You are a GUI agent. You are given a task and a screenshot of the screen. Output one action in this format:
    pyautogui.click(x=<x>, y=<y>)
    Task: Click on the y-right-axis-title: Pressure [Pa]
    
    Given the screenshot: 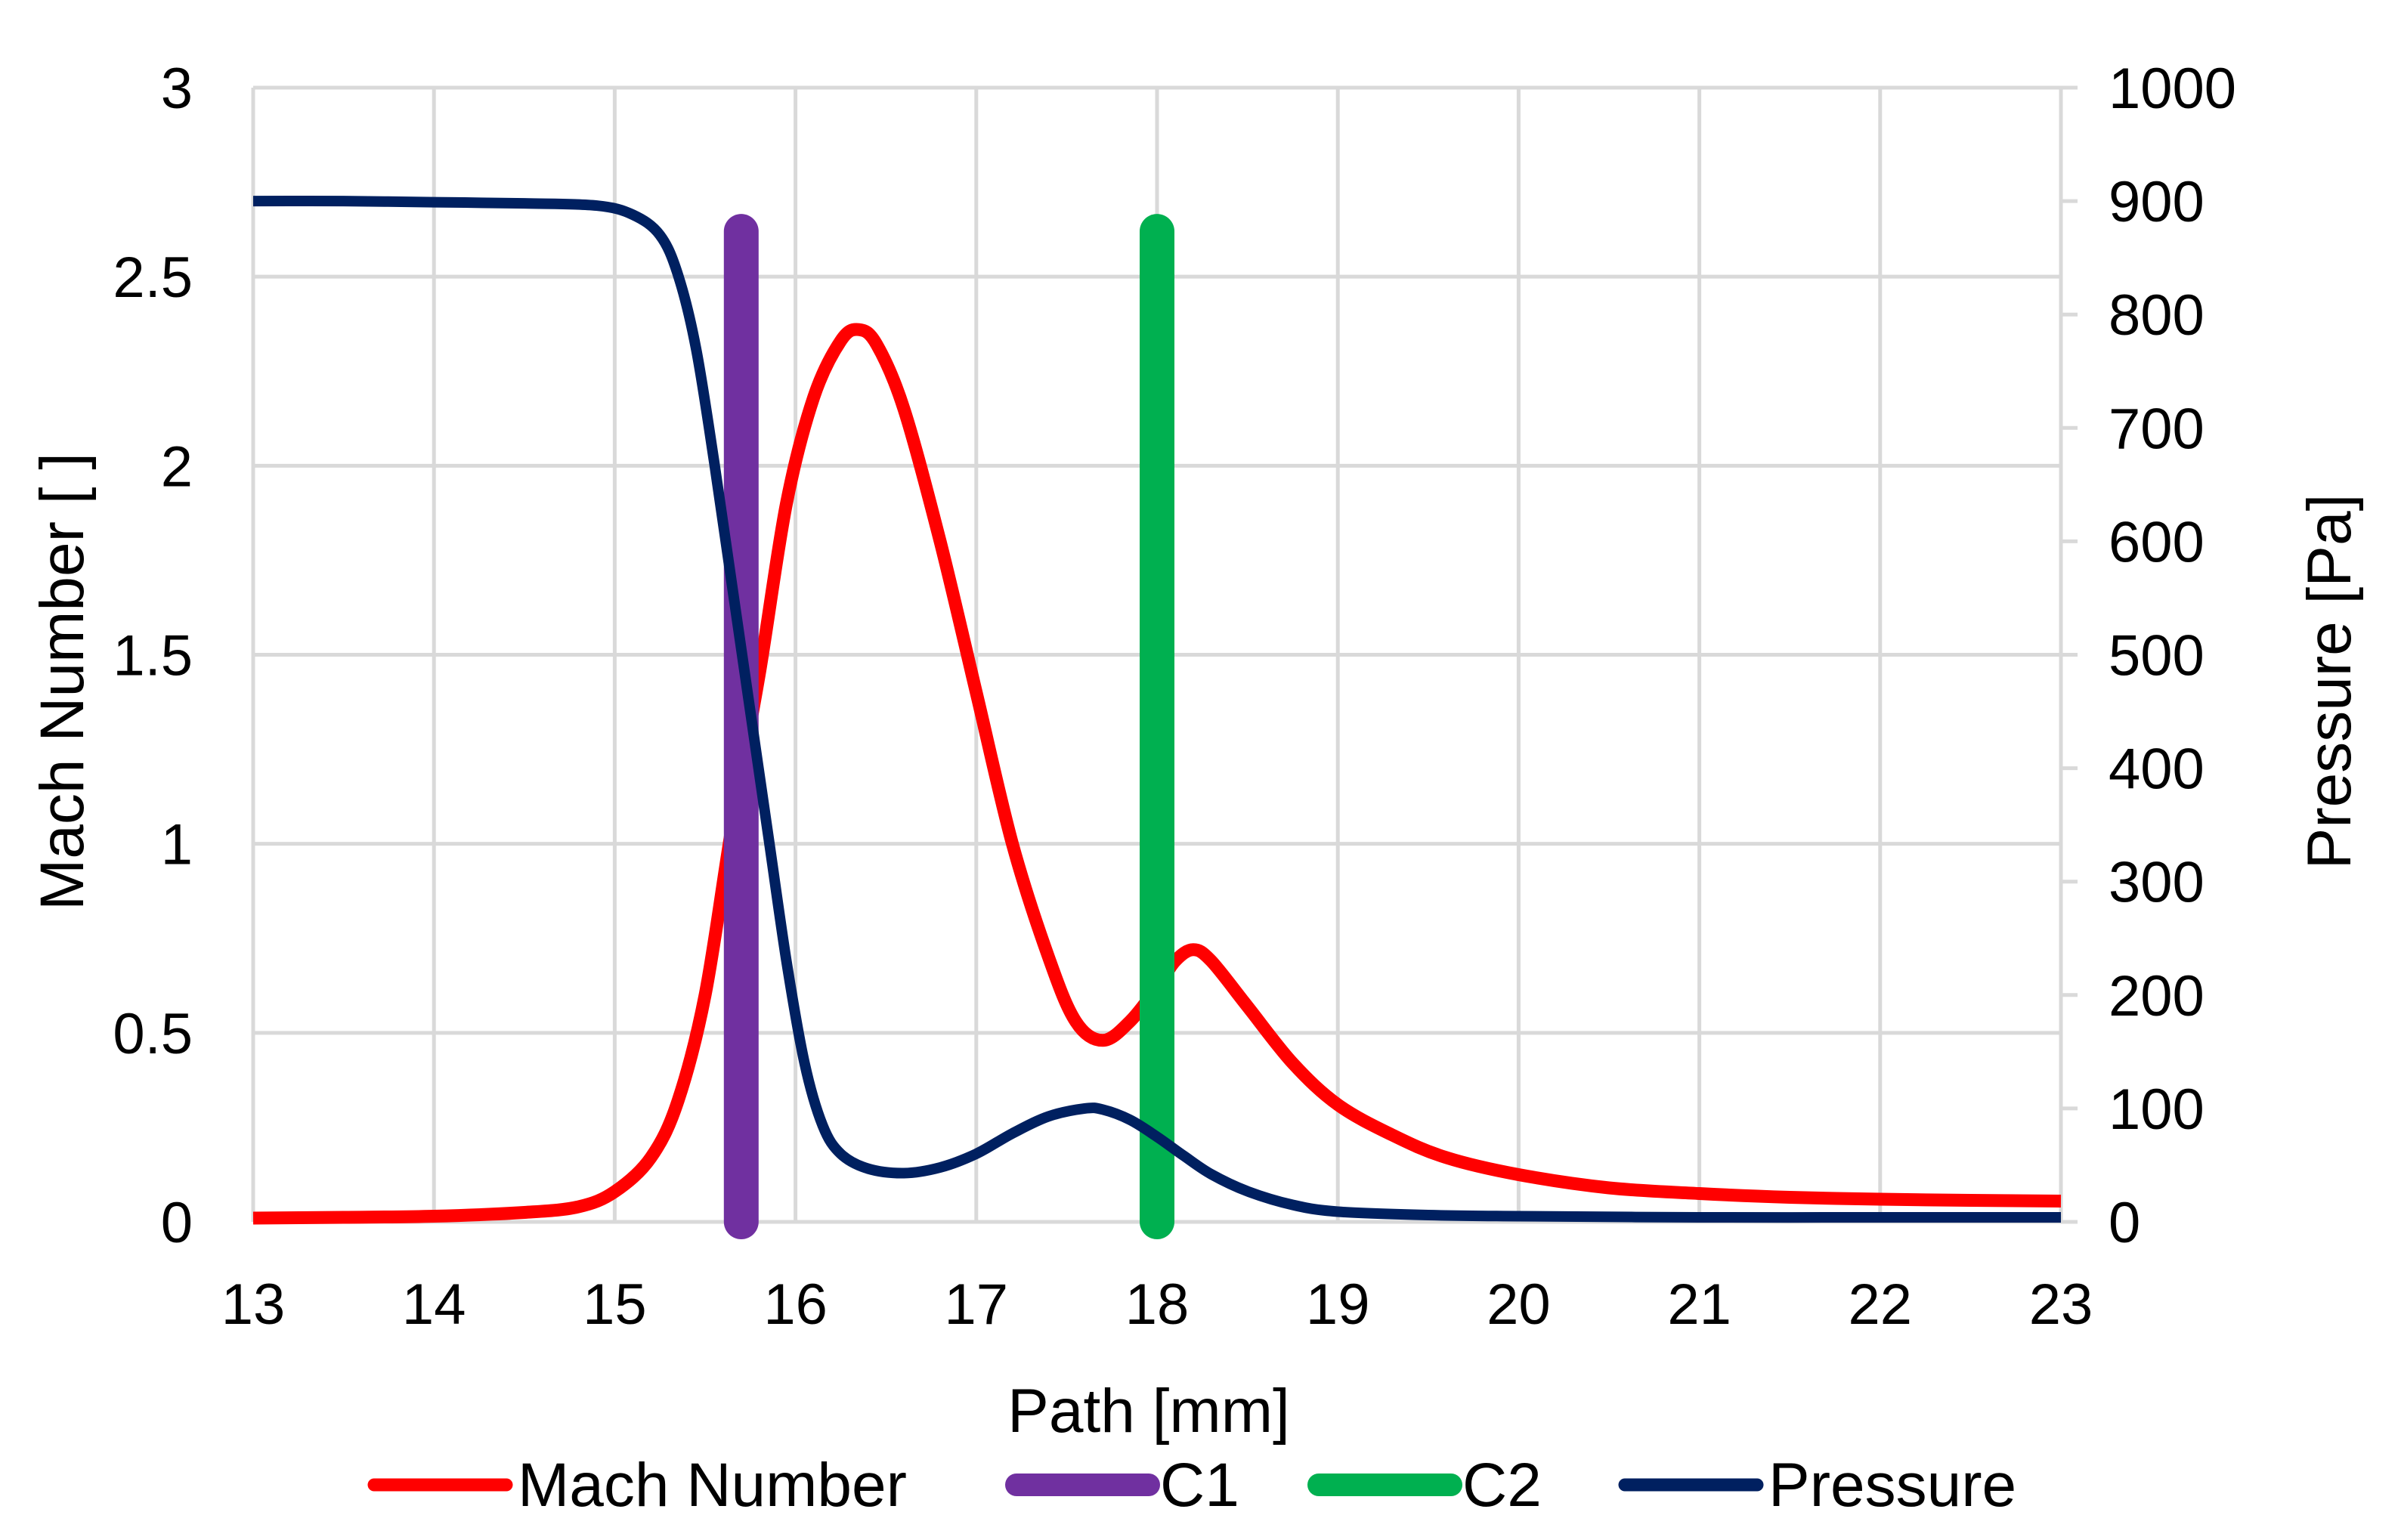 What is the action you would take?
    pyautogui.click(x=2329, y=682)
    